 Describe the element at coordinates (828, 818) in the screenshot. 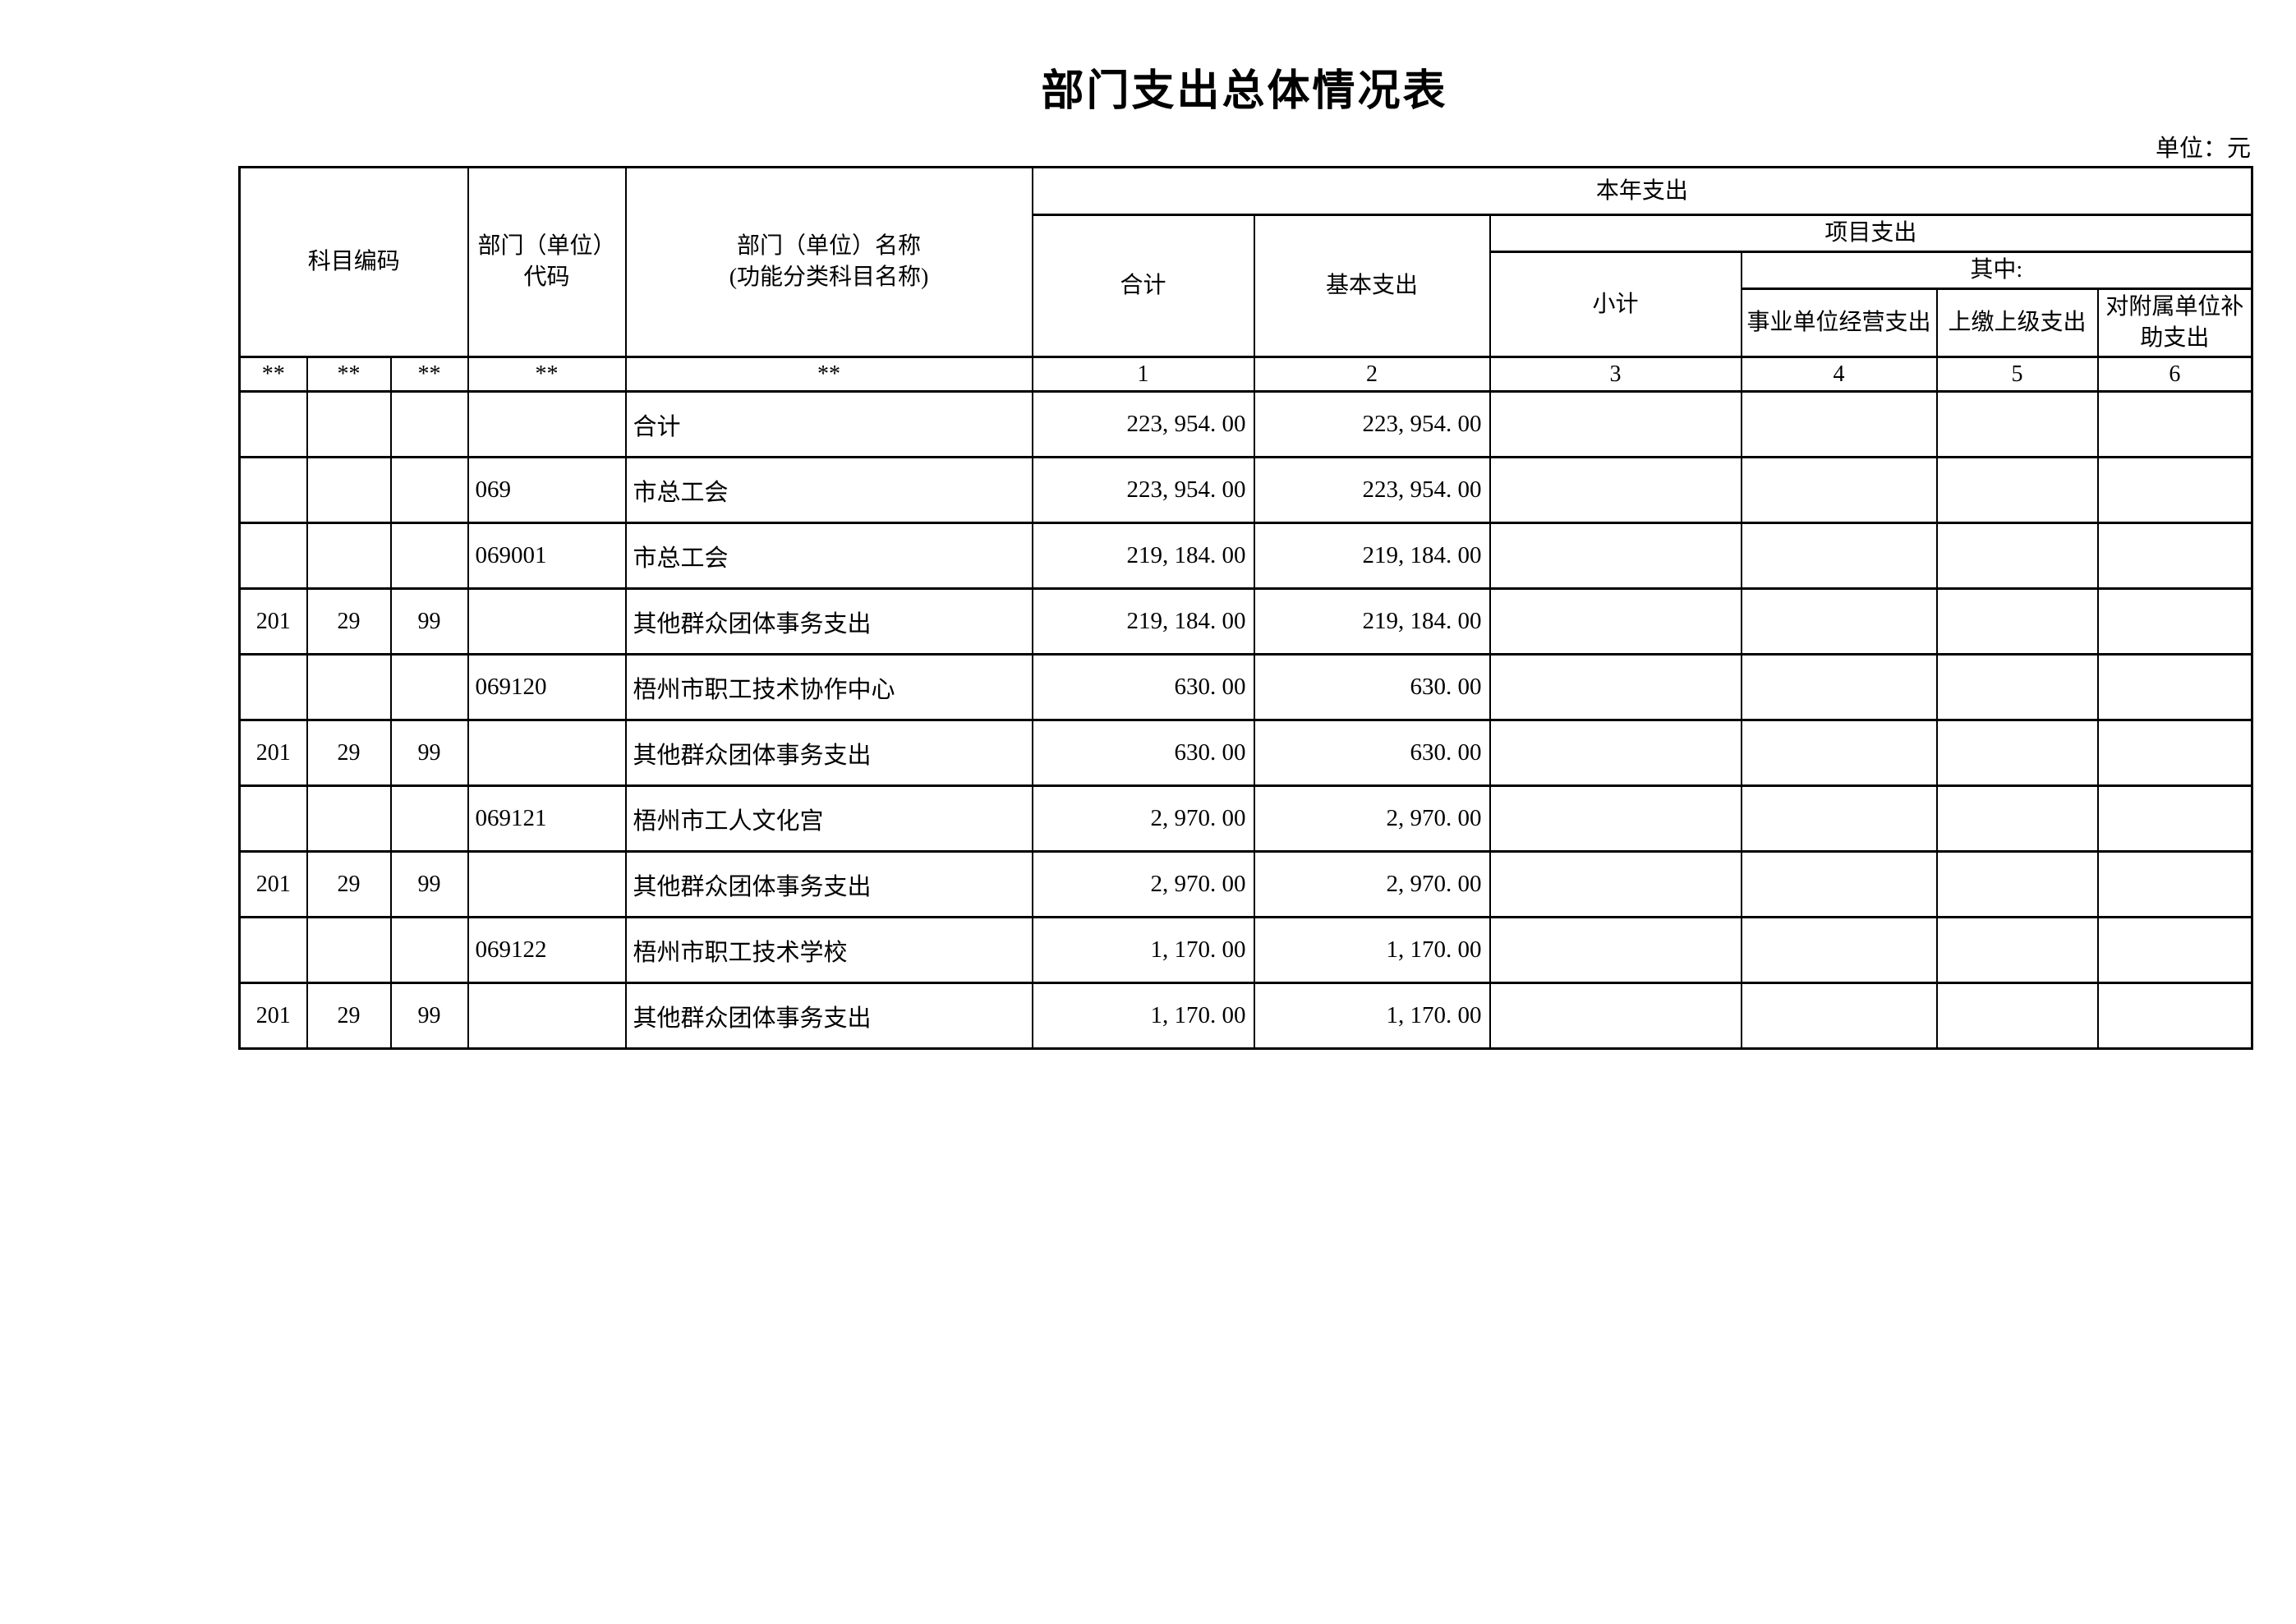

I see `cell-dept-name: 梧州市工人文化宫` at that location.